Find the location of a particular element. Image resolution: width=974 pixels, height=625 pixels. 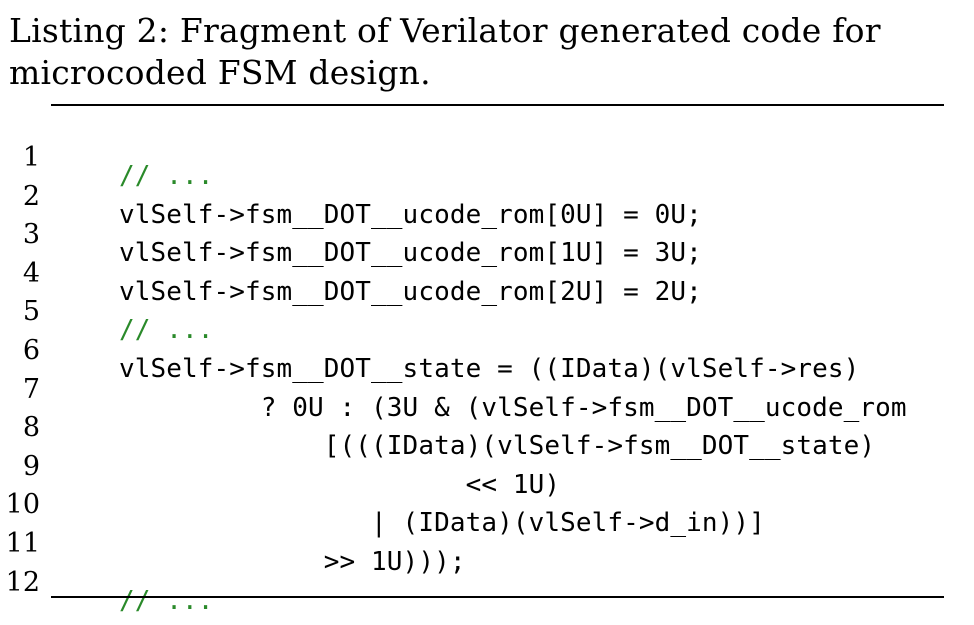

code-line: 9 << 1U) is located at coordinates (487, 465).